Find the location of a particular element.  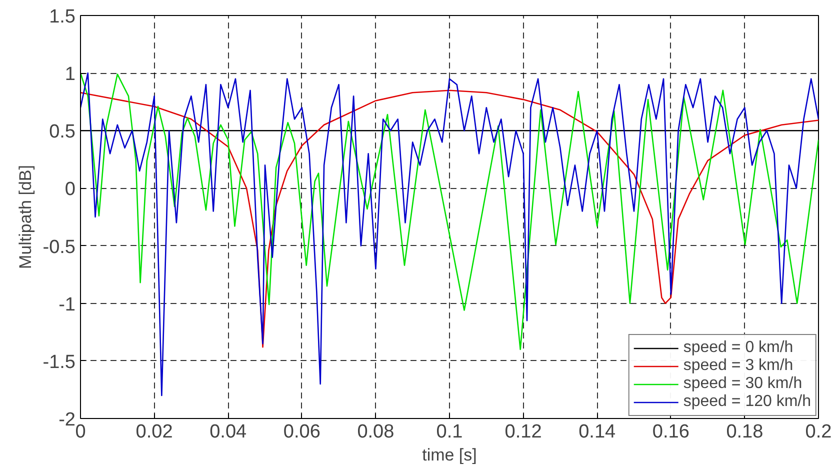

y-tick-label: -1 is located at coordinates (67, 305).